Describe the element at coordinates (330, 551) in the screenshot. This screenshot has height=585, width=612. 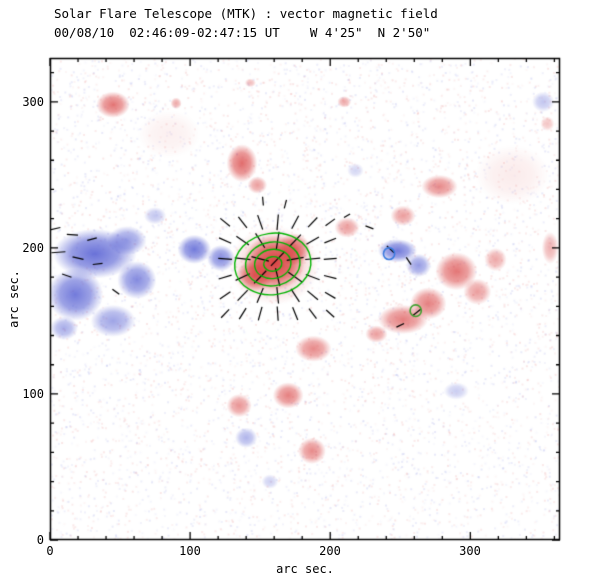
I see `x-tick-label: 200` at that location.